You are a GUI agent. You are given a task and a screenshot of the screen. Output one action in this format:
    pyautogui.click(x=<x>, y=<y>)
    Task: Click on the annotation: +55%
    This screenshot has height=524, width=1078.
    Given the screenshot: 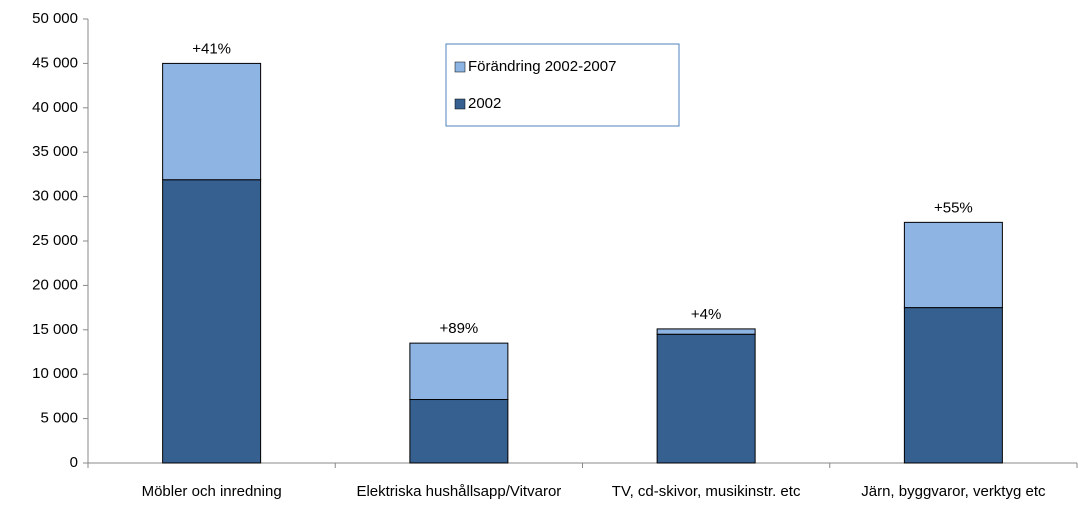 What is the action you would take?
    pyautogui.click(x=953, y=207)
    